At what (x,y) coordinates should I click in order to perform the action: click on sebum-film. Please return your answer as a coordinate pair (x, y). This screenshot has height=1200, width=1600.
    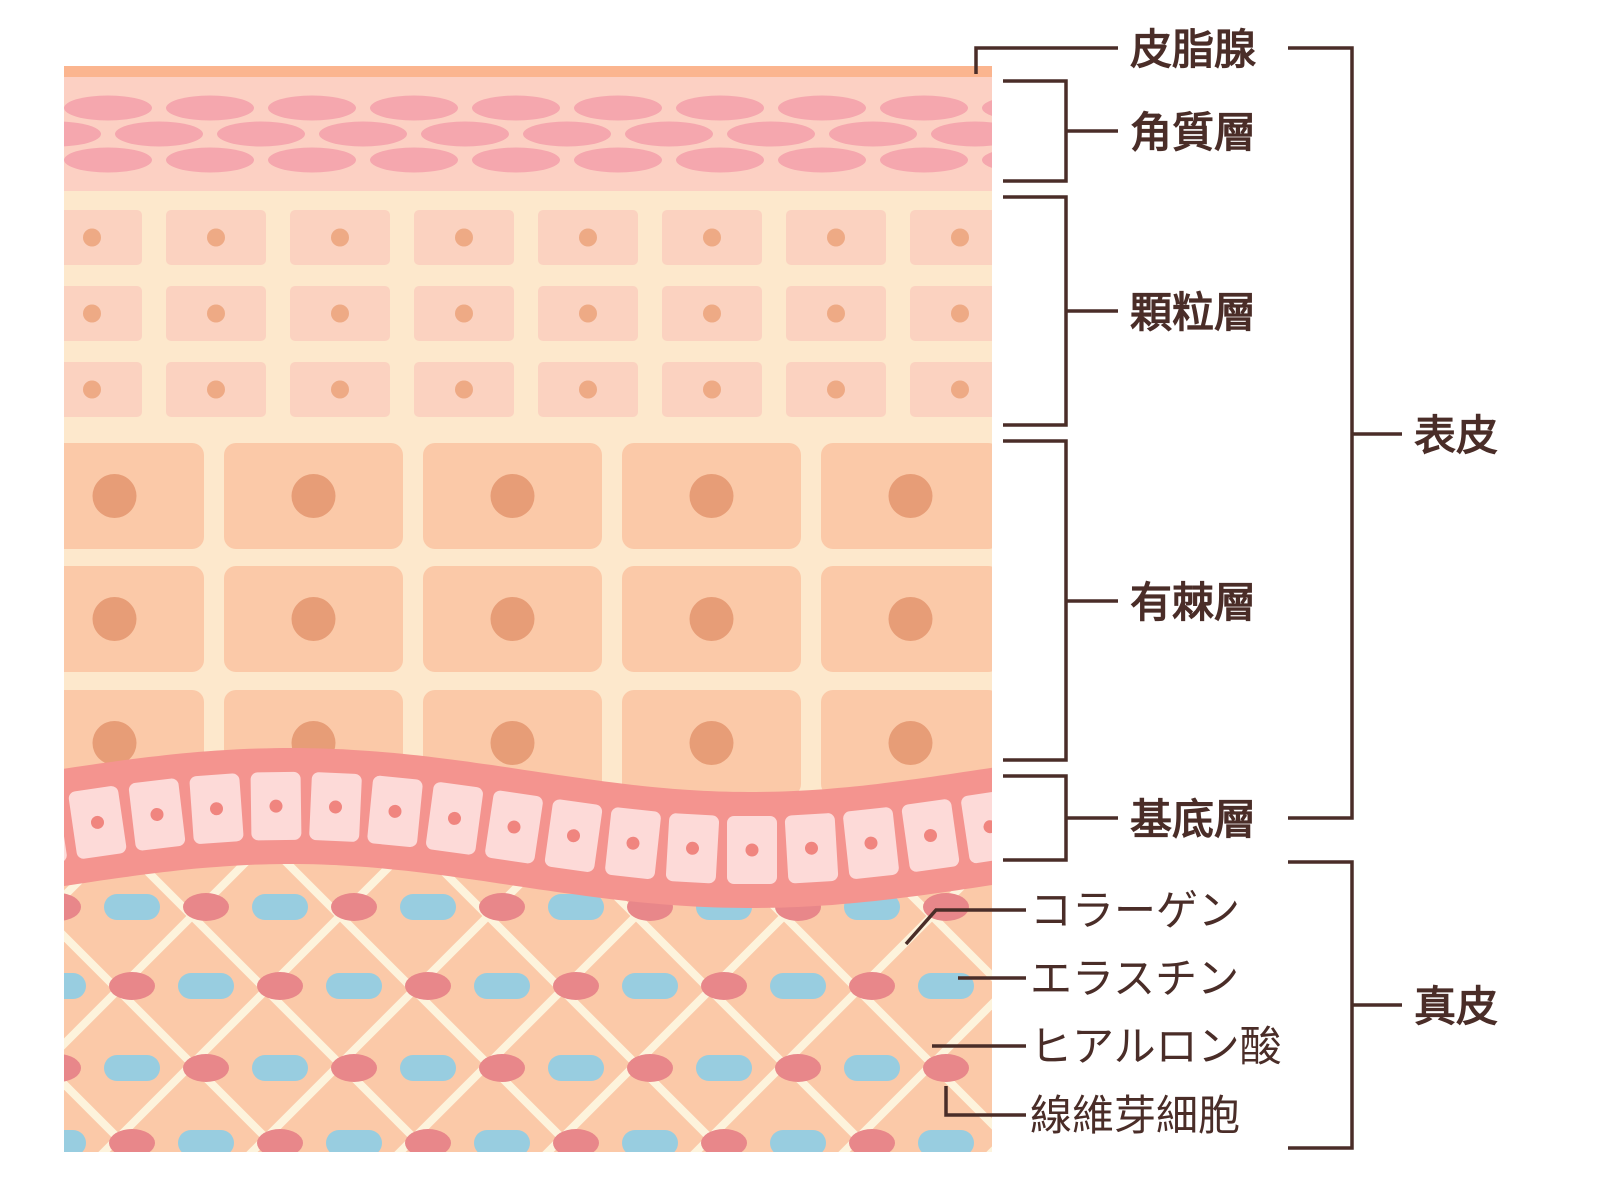
    Looking at the image, I should click on (528, 71).